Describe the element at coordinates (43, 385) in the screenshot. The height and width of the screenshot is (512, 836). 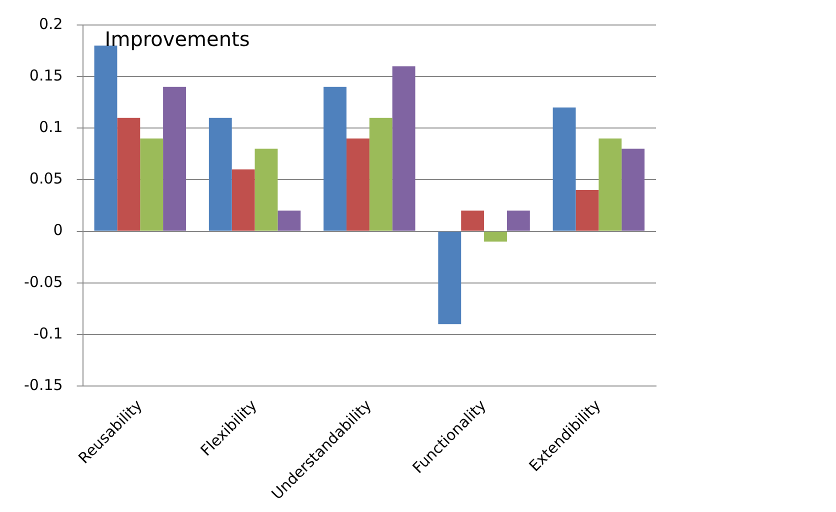
I see `y-tick-label: -0.15` at that location.